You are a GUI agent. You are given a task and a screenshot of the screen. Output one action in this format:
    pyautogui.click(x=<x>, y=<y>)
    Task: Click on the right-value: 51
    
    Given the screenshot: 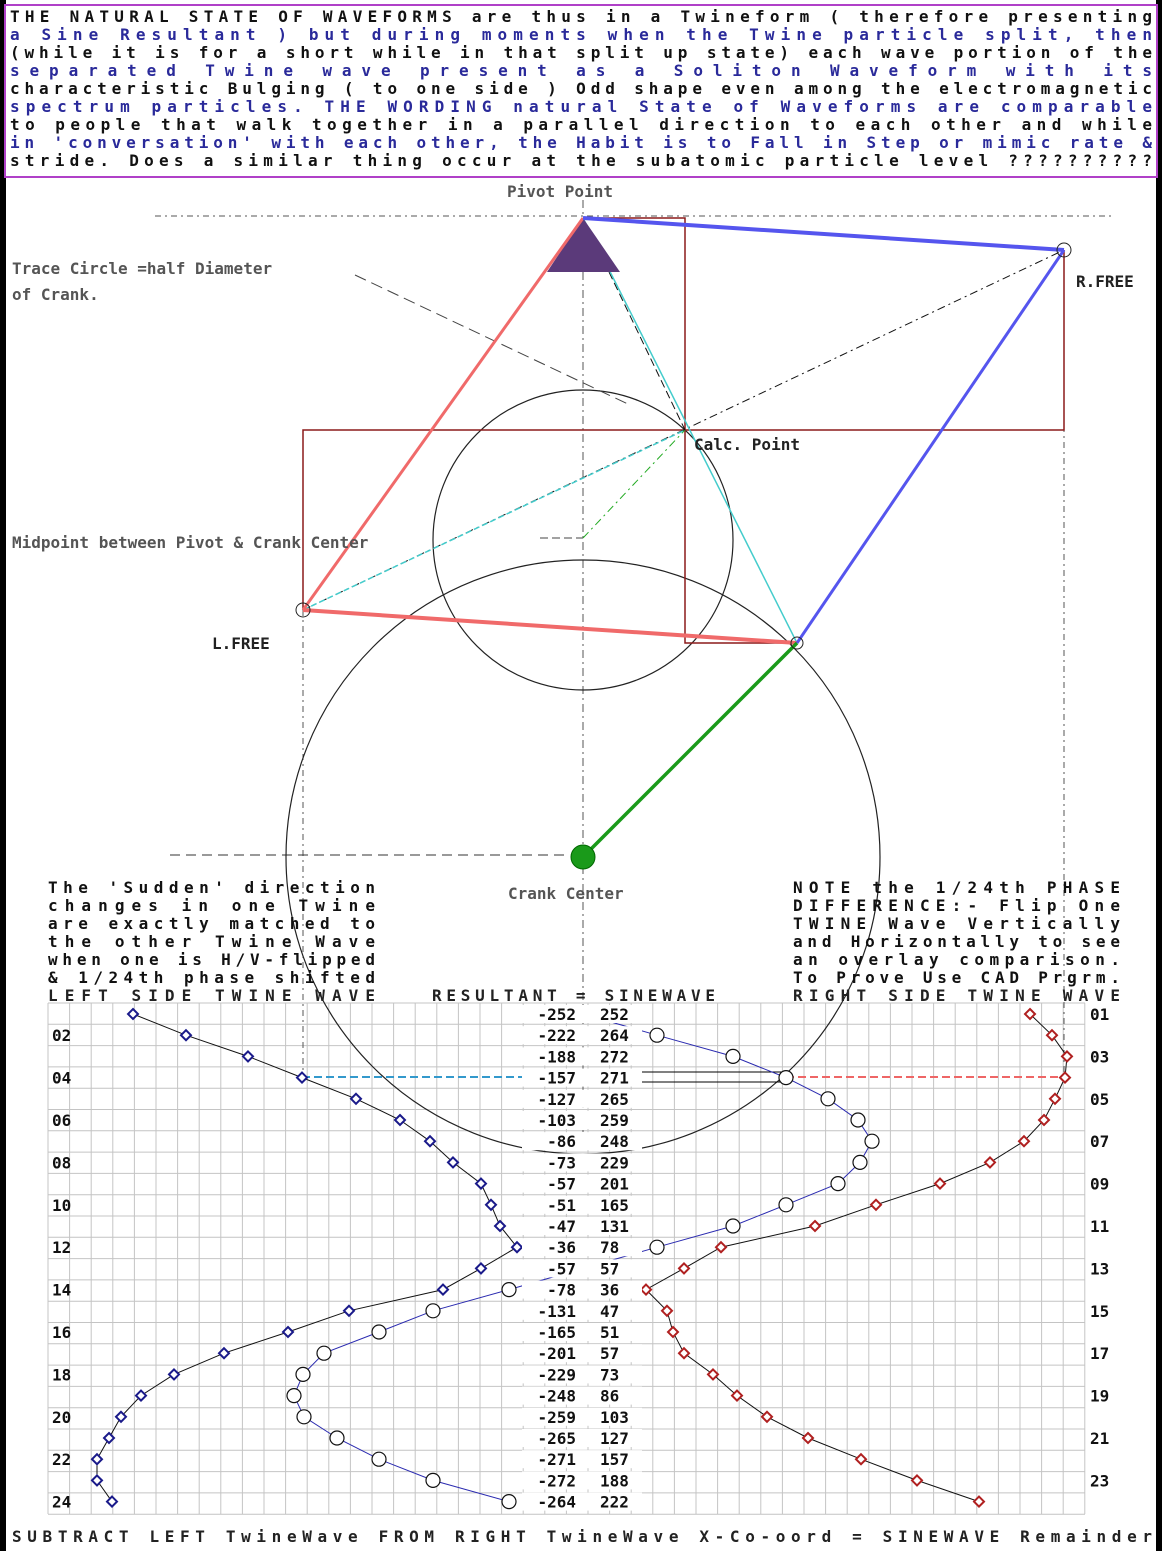 What is the action you would take?
    pyautogui.click(x=609, y=1332)
    